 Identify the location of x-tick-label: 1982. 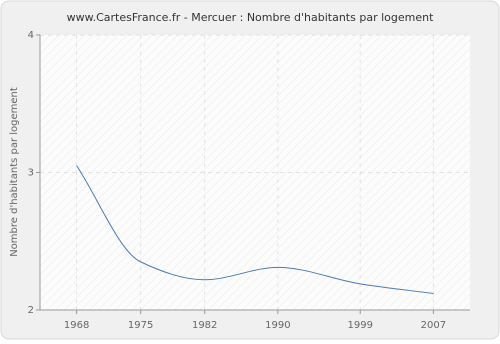
(204, 325).